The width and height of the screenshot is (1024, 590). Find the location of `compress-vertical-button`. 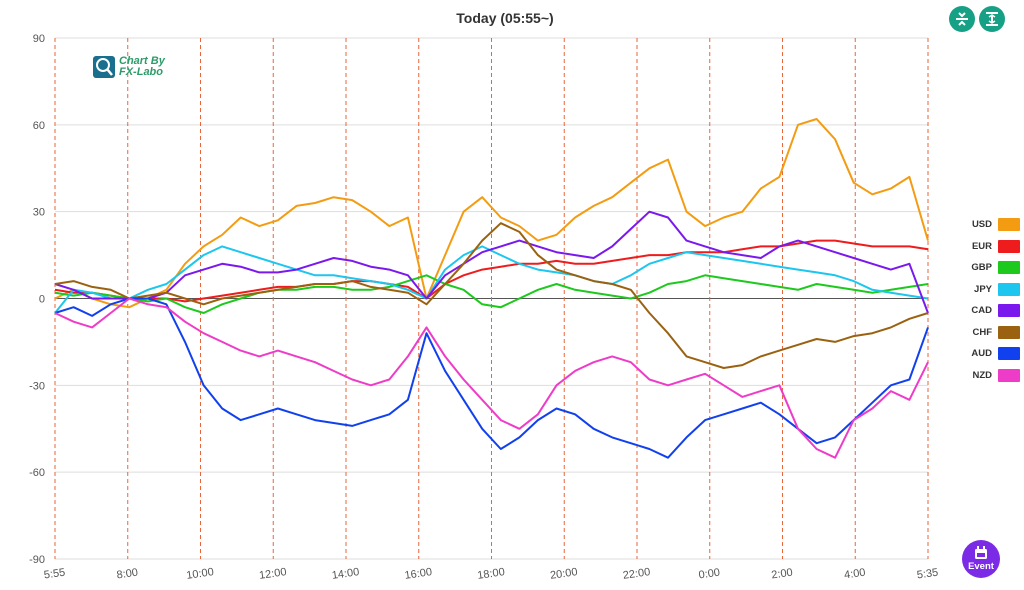

compress-vertical-button is located at coordinates (962, 19).